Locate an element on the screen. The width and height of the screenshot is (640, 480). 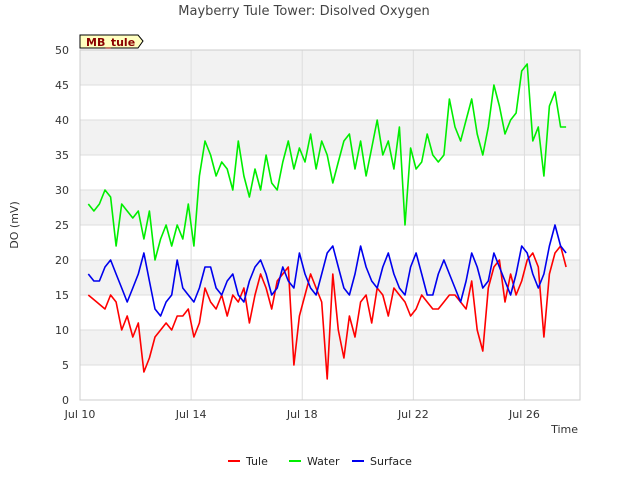
series-line-surface is located at coordinates (327, 270).